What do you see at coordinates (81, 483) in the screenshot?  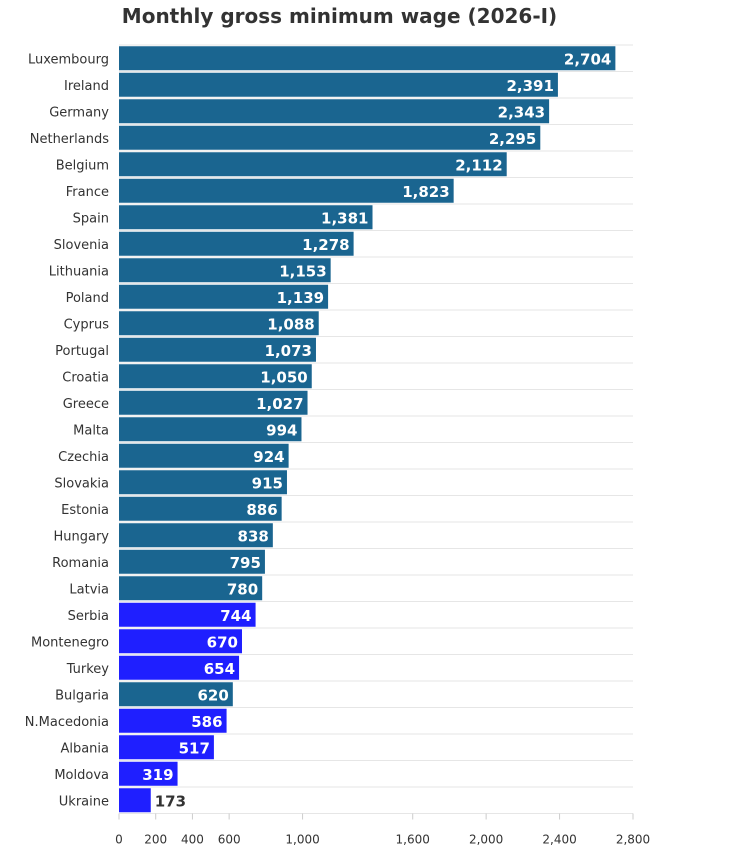 I see `category-label: Slovakia` at bounding box center [81, 483].